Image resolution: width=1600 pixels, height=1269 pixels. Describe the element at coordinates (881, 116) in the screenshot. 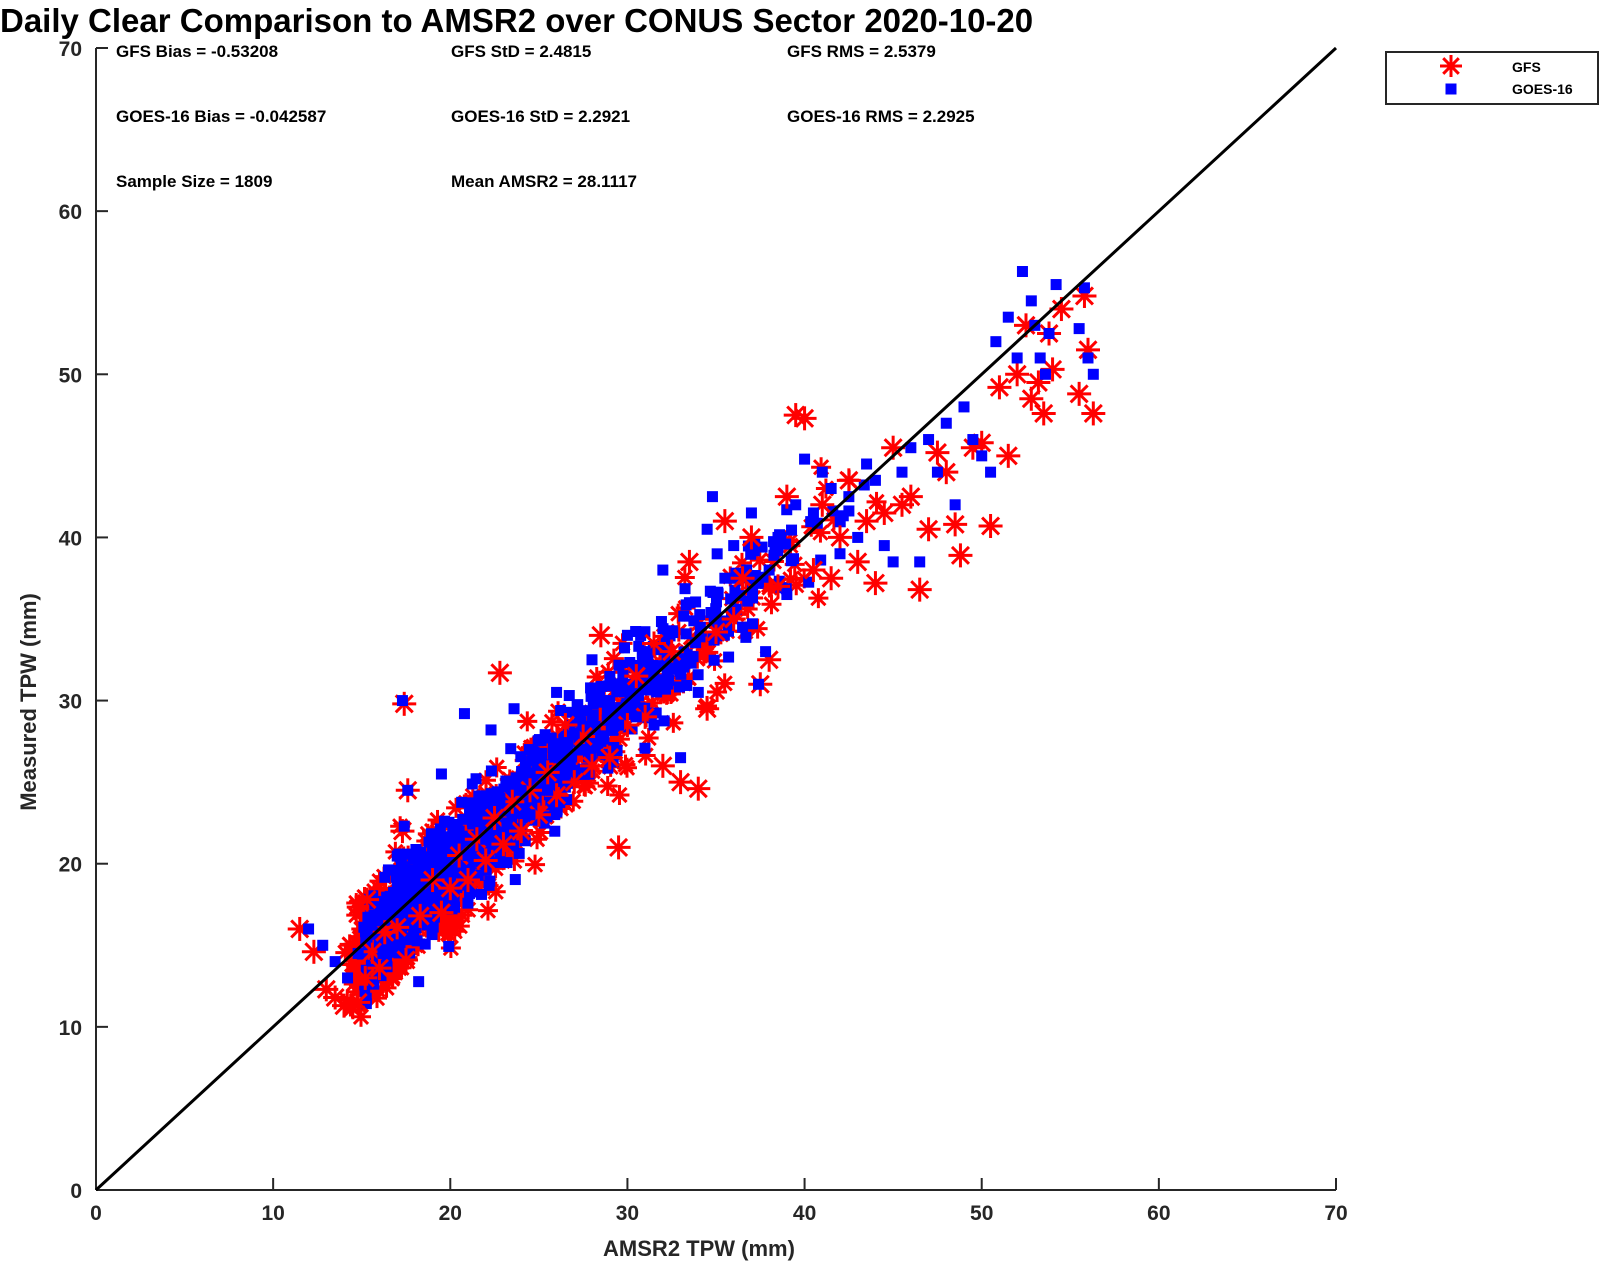

I see `stat-annotation: GOES-16 RMS = 2.2925` at that location.